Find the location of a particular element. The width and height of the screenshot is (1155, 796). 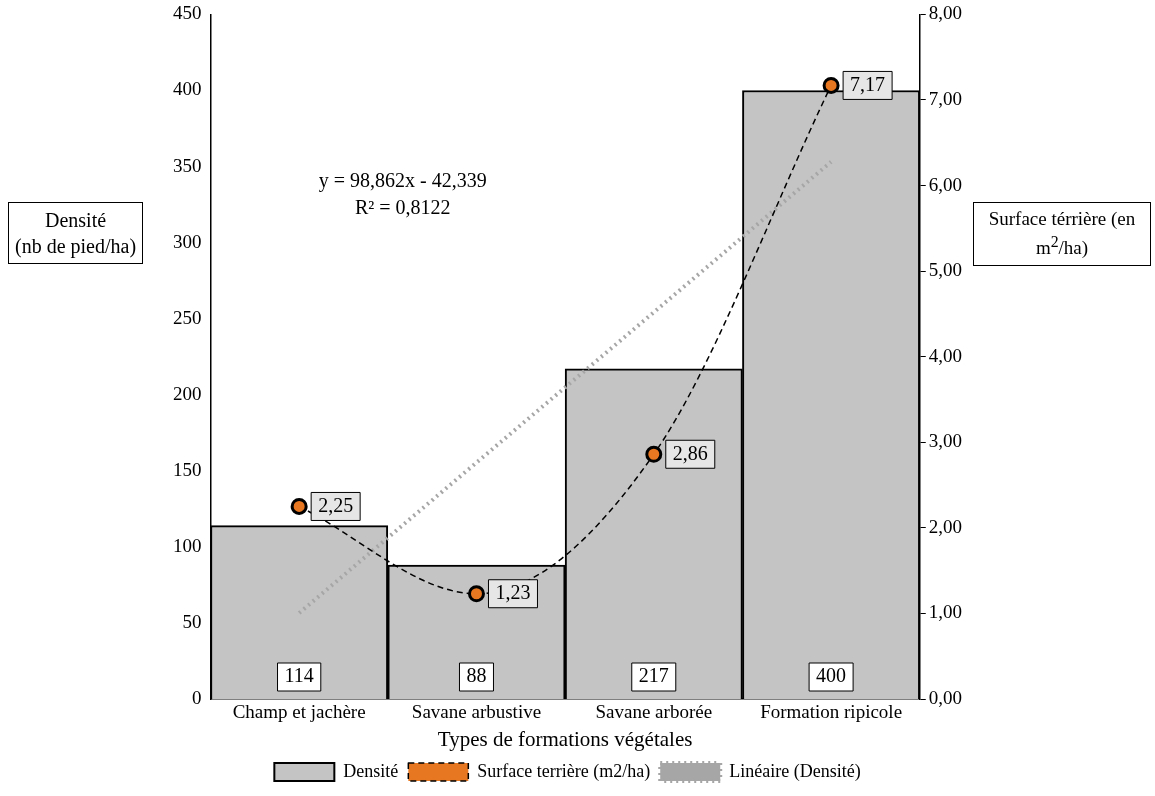

y-tick-label: 350 is located at coordinates (187, 165).